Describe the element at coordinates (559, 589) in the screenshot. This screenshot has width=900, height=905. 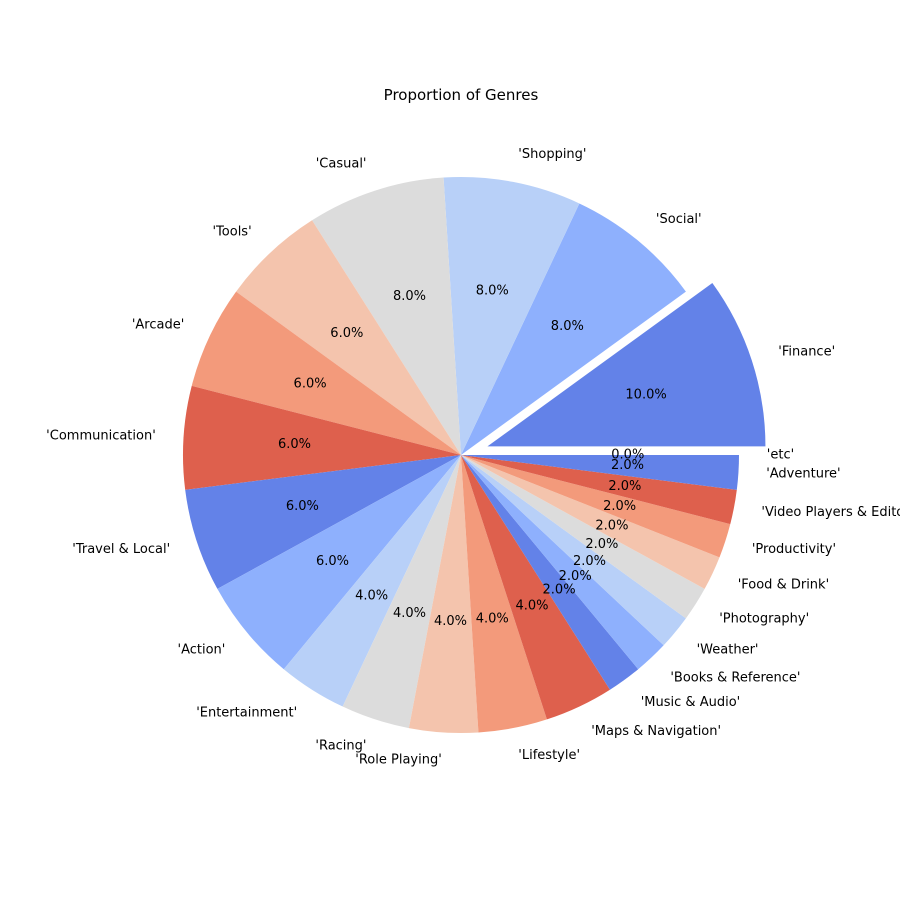
I see `percent-label-music-audio: 2.0%` at that location.